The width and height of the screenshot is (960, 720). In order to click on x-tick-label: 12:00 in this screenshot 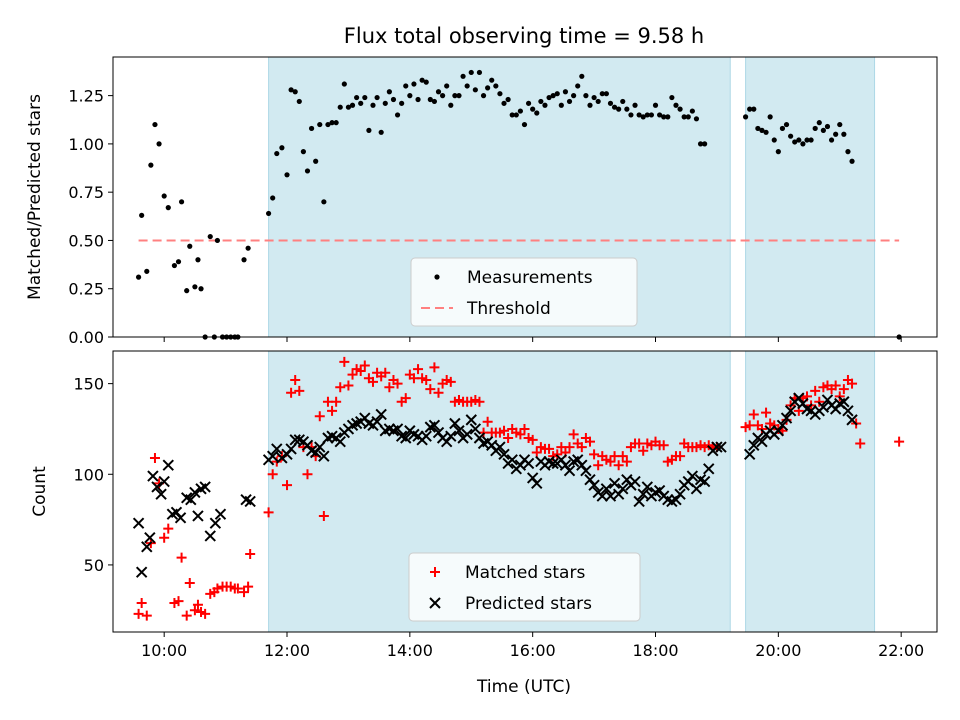, I will do `click(287, 650)`.